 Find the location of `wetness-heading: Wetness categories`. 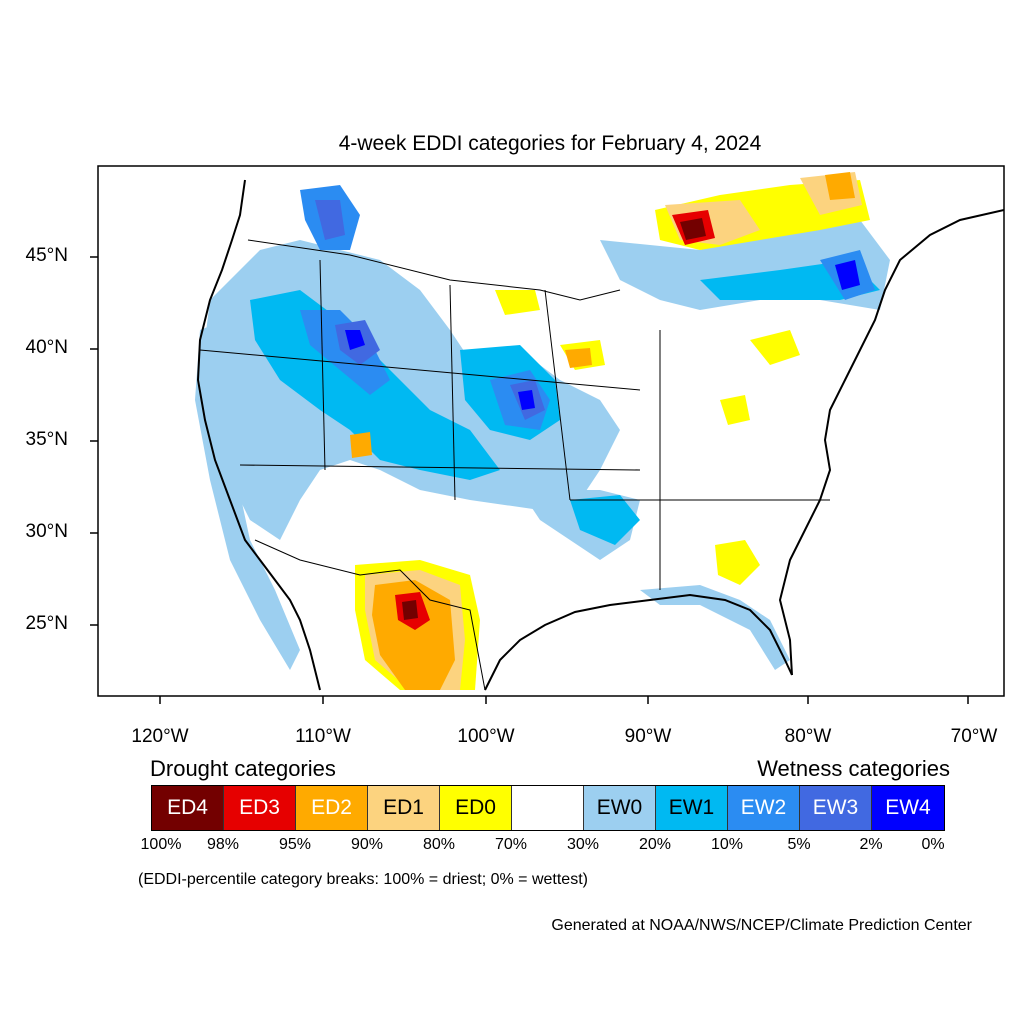

wetness-heading: Wetness categories is located at coordinates (853, 768).